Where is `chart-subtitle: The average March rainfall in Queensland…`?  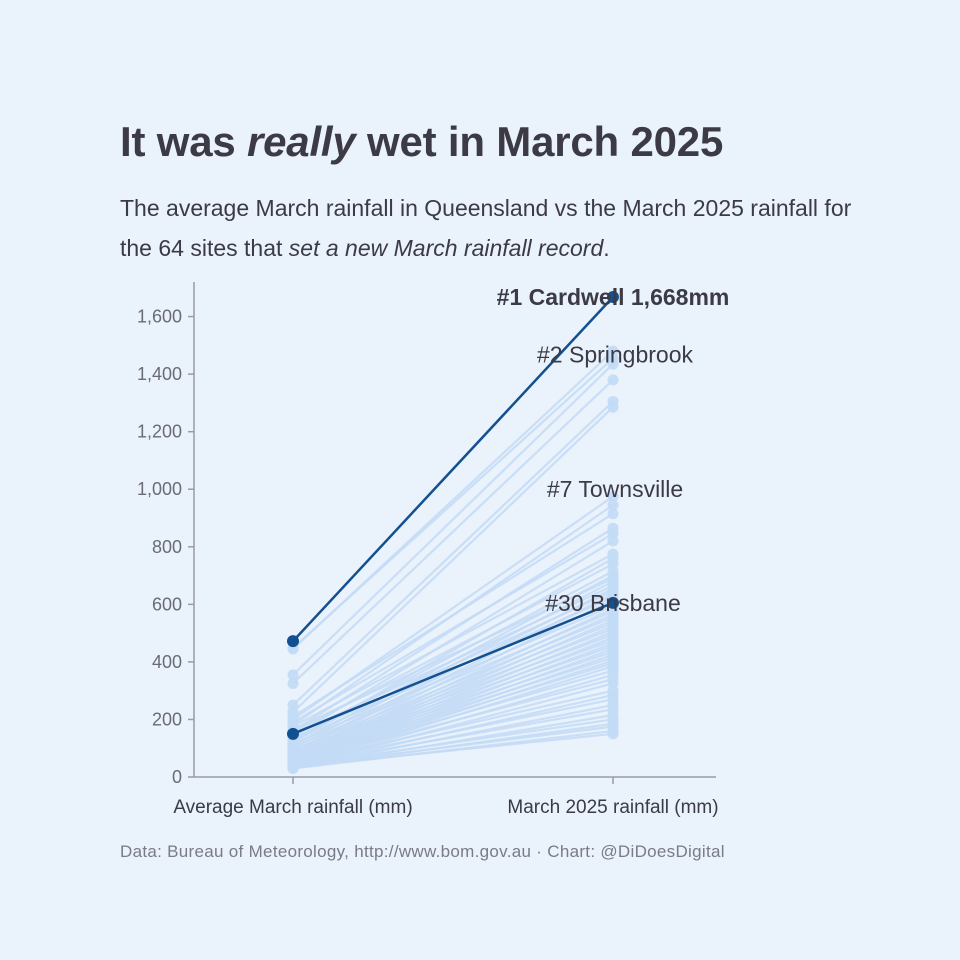
chart-subtitle: The average March rainfall in Queensland… is located at coordinates (490, 228).